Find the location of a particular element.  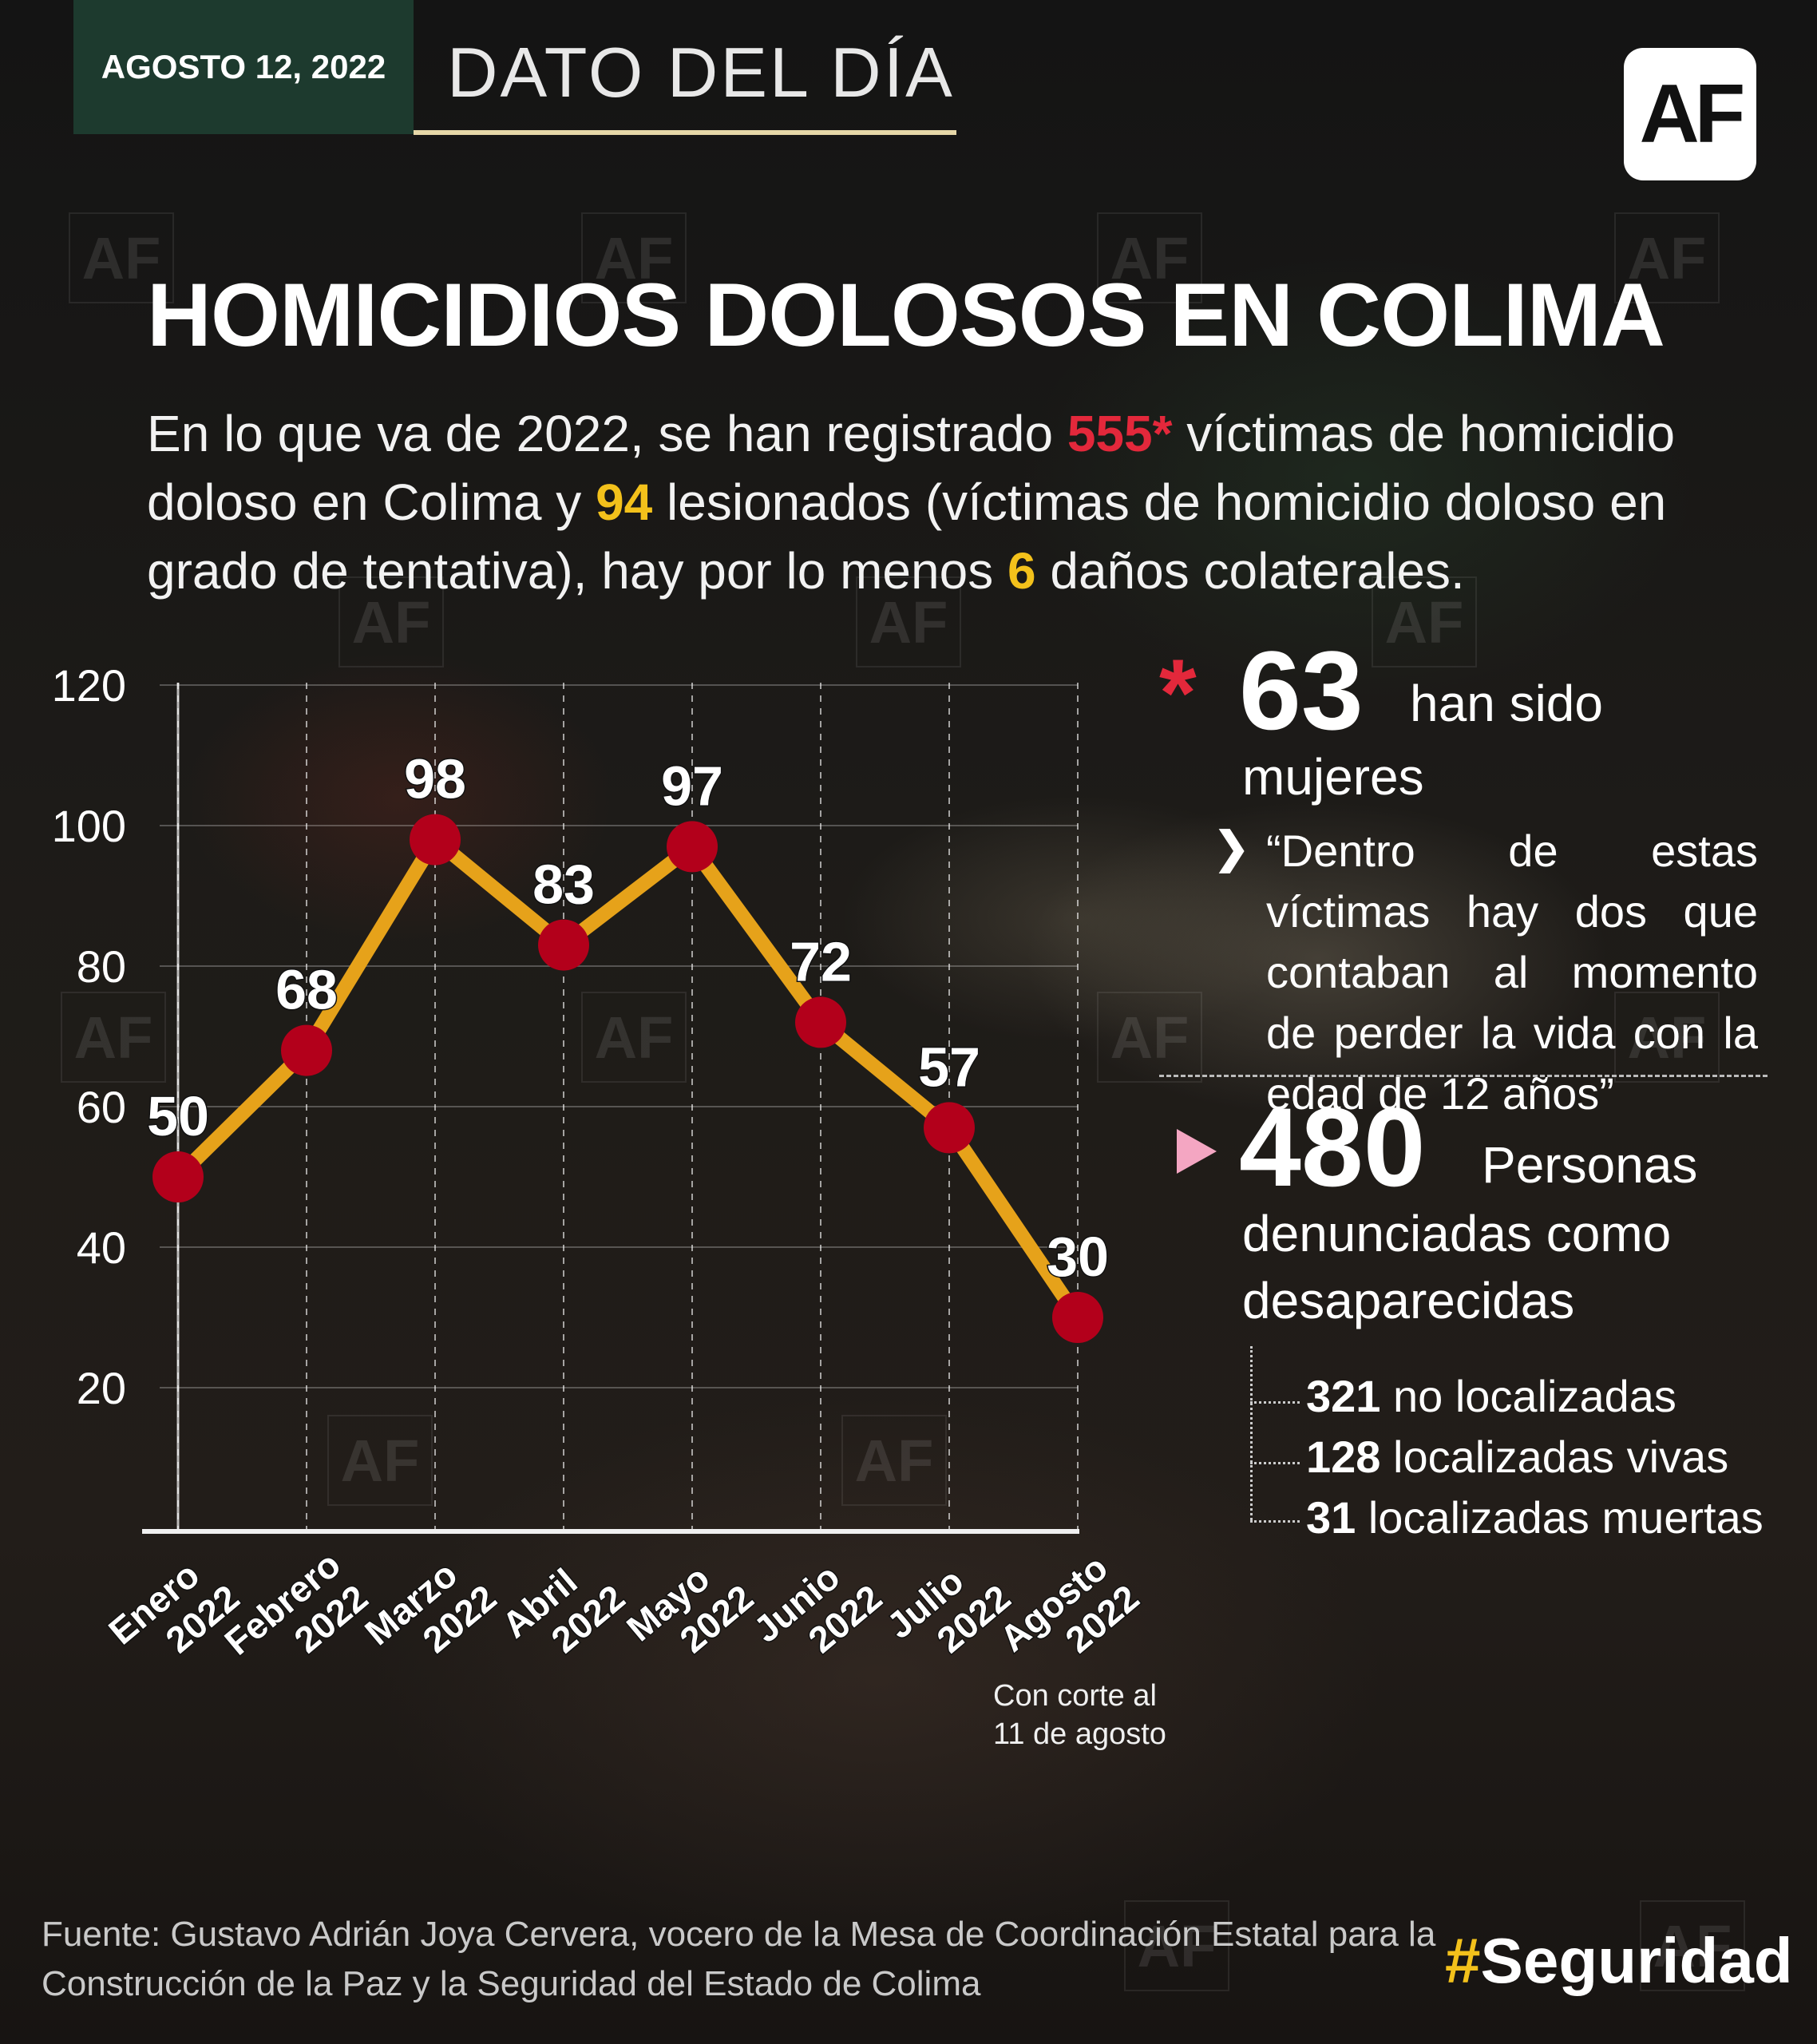

date-badge: AGOSTO 12, 2022 is located at coordinates (244, 67).